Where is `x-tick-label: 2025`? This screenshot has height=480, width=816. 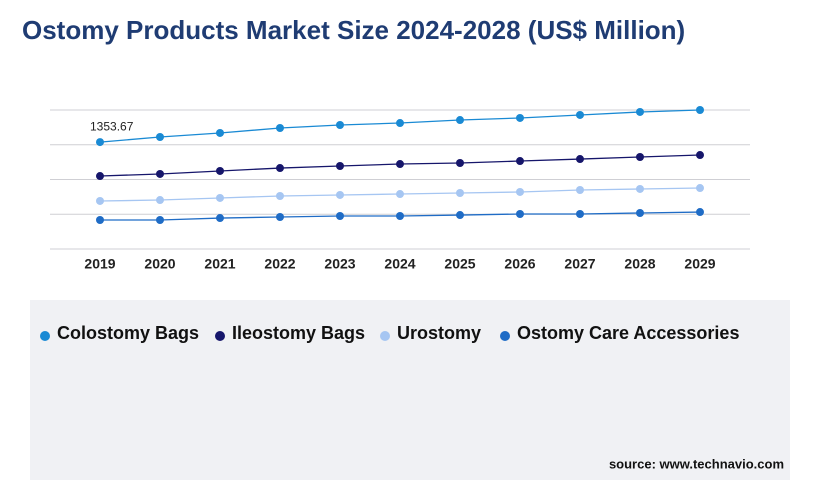 x-tick-label: 2025 is located at coordinates (459, 264).